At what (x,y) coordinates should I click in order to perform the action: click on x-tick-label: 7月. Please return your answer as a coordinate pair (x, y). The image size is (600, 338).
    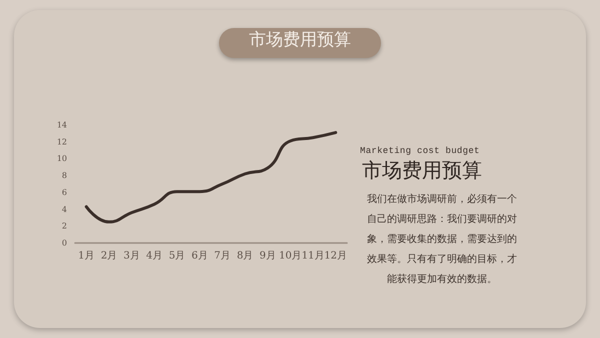
    Looking at the image, I should click on (222, 256).